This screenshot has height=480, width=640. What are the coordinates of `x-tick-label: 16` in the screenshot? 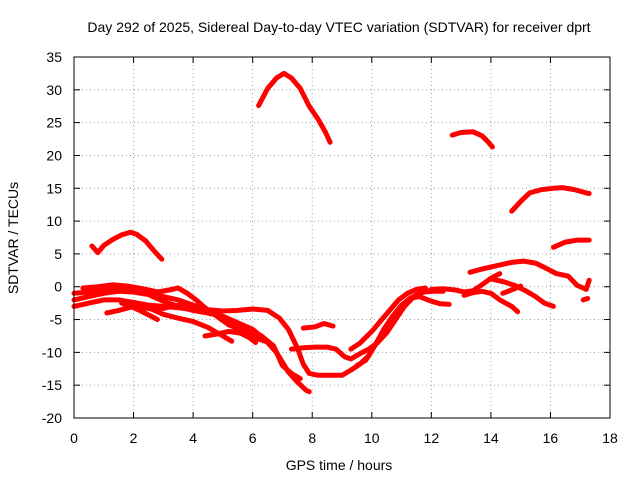 It's located at (551, 438).